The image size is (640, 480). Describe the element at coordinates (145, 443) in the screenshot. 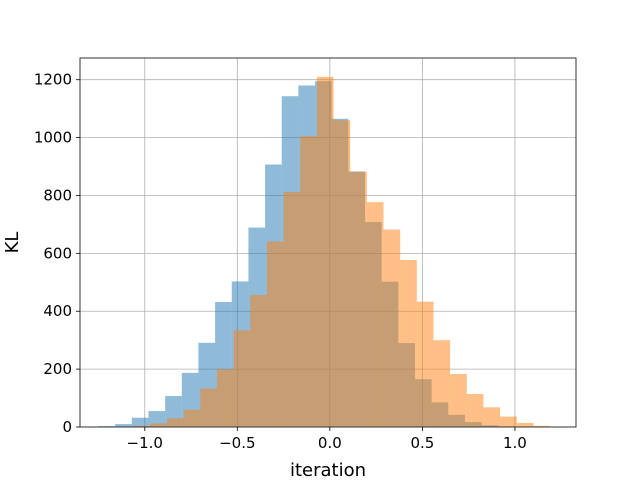

I see `x-tick-label: −1.0` at that location.